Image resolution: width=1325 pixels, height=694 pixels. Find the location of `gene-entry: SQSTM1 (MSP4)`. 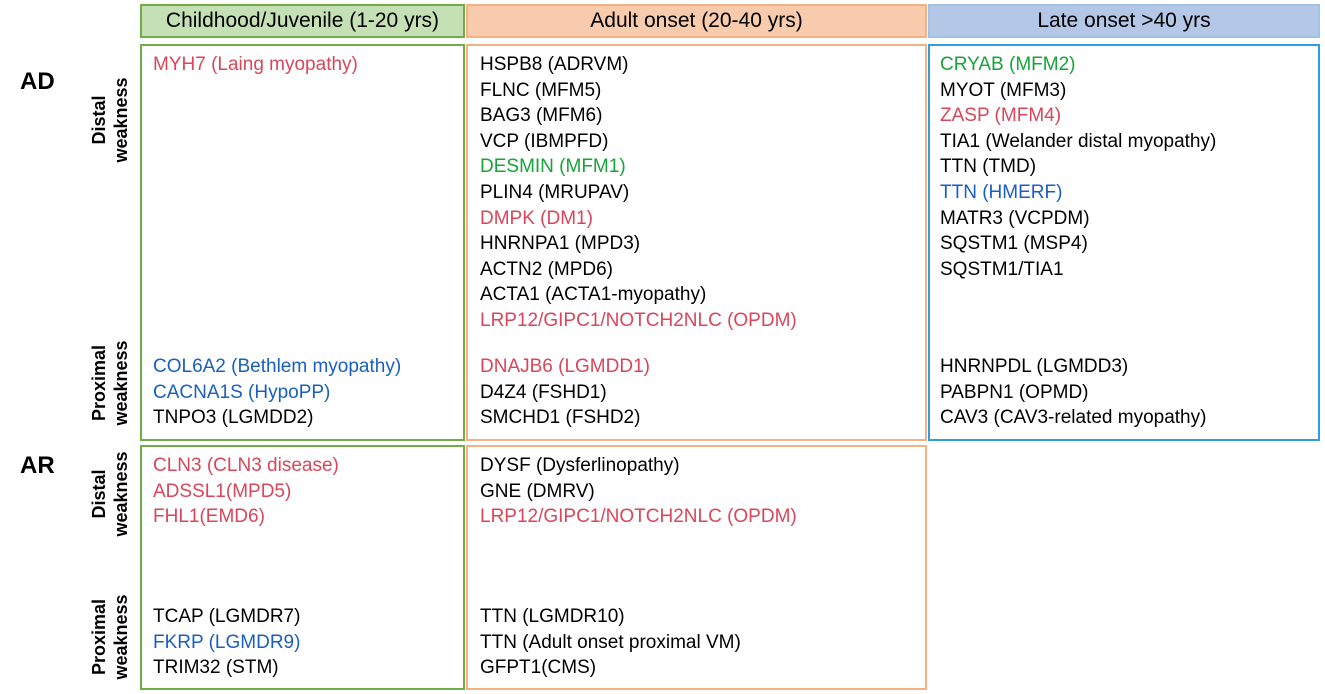

gene-entry: SQSTM1 (MSP4) is located at coordinates (1014, 244).